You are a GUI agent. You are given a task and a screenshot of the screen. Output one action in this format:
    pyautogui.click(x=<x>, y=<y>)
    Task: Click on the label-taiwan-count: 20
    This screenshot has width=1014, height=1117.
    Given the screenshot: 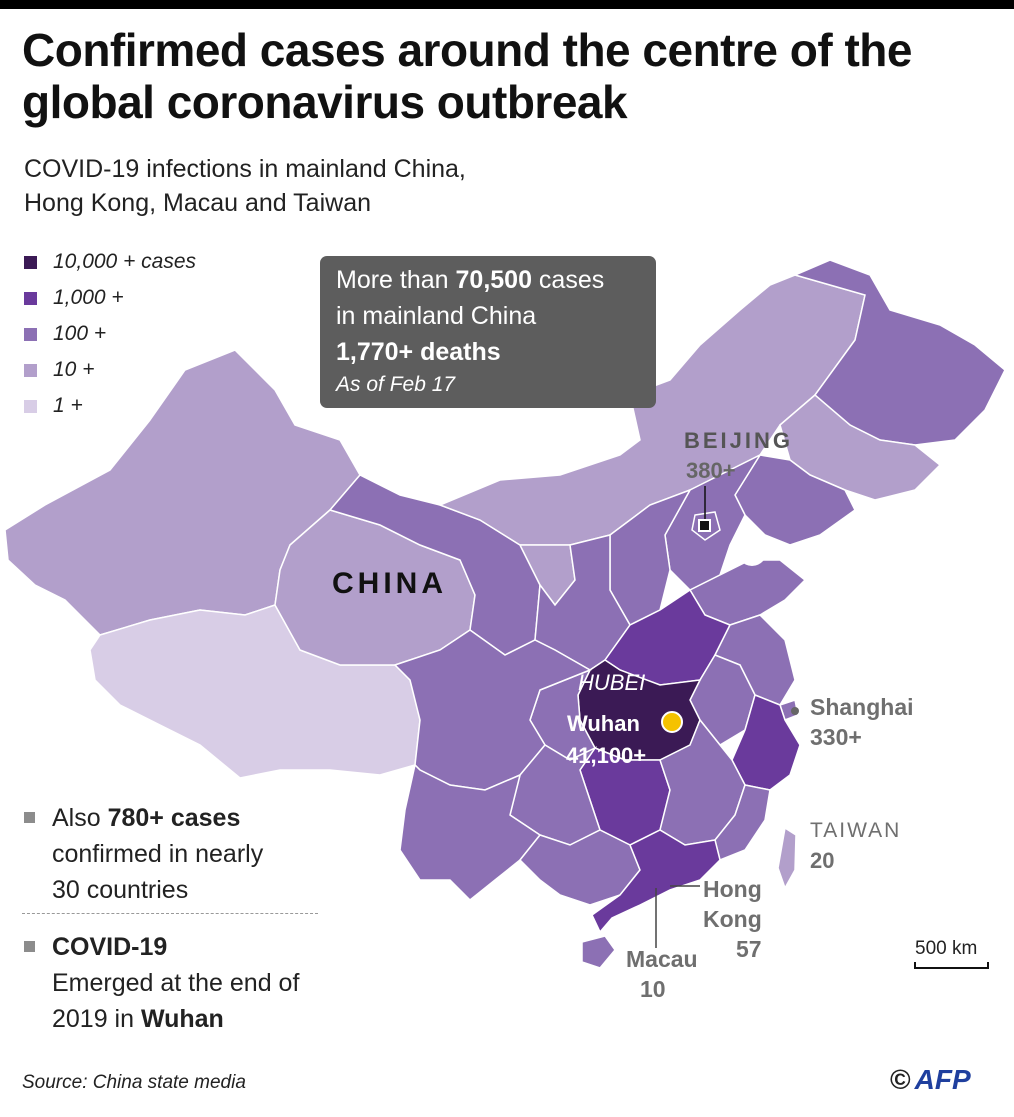 What is the action you would take?
    pyautogui.click(x=822, y=860)
    